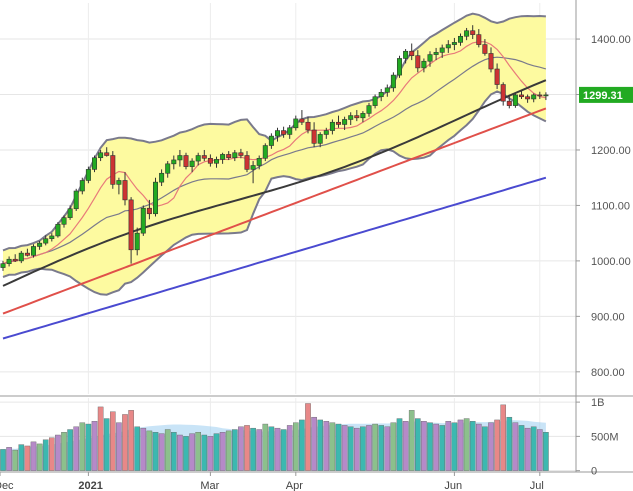  Describe the element at coordinates (537, 485) in the screenshot. I see `x-tick-label: Jul` at that location.